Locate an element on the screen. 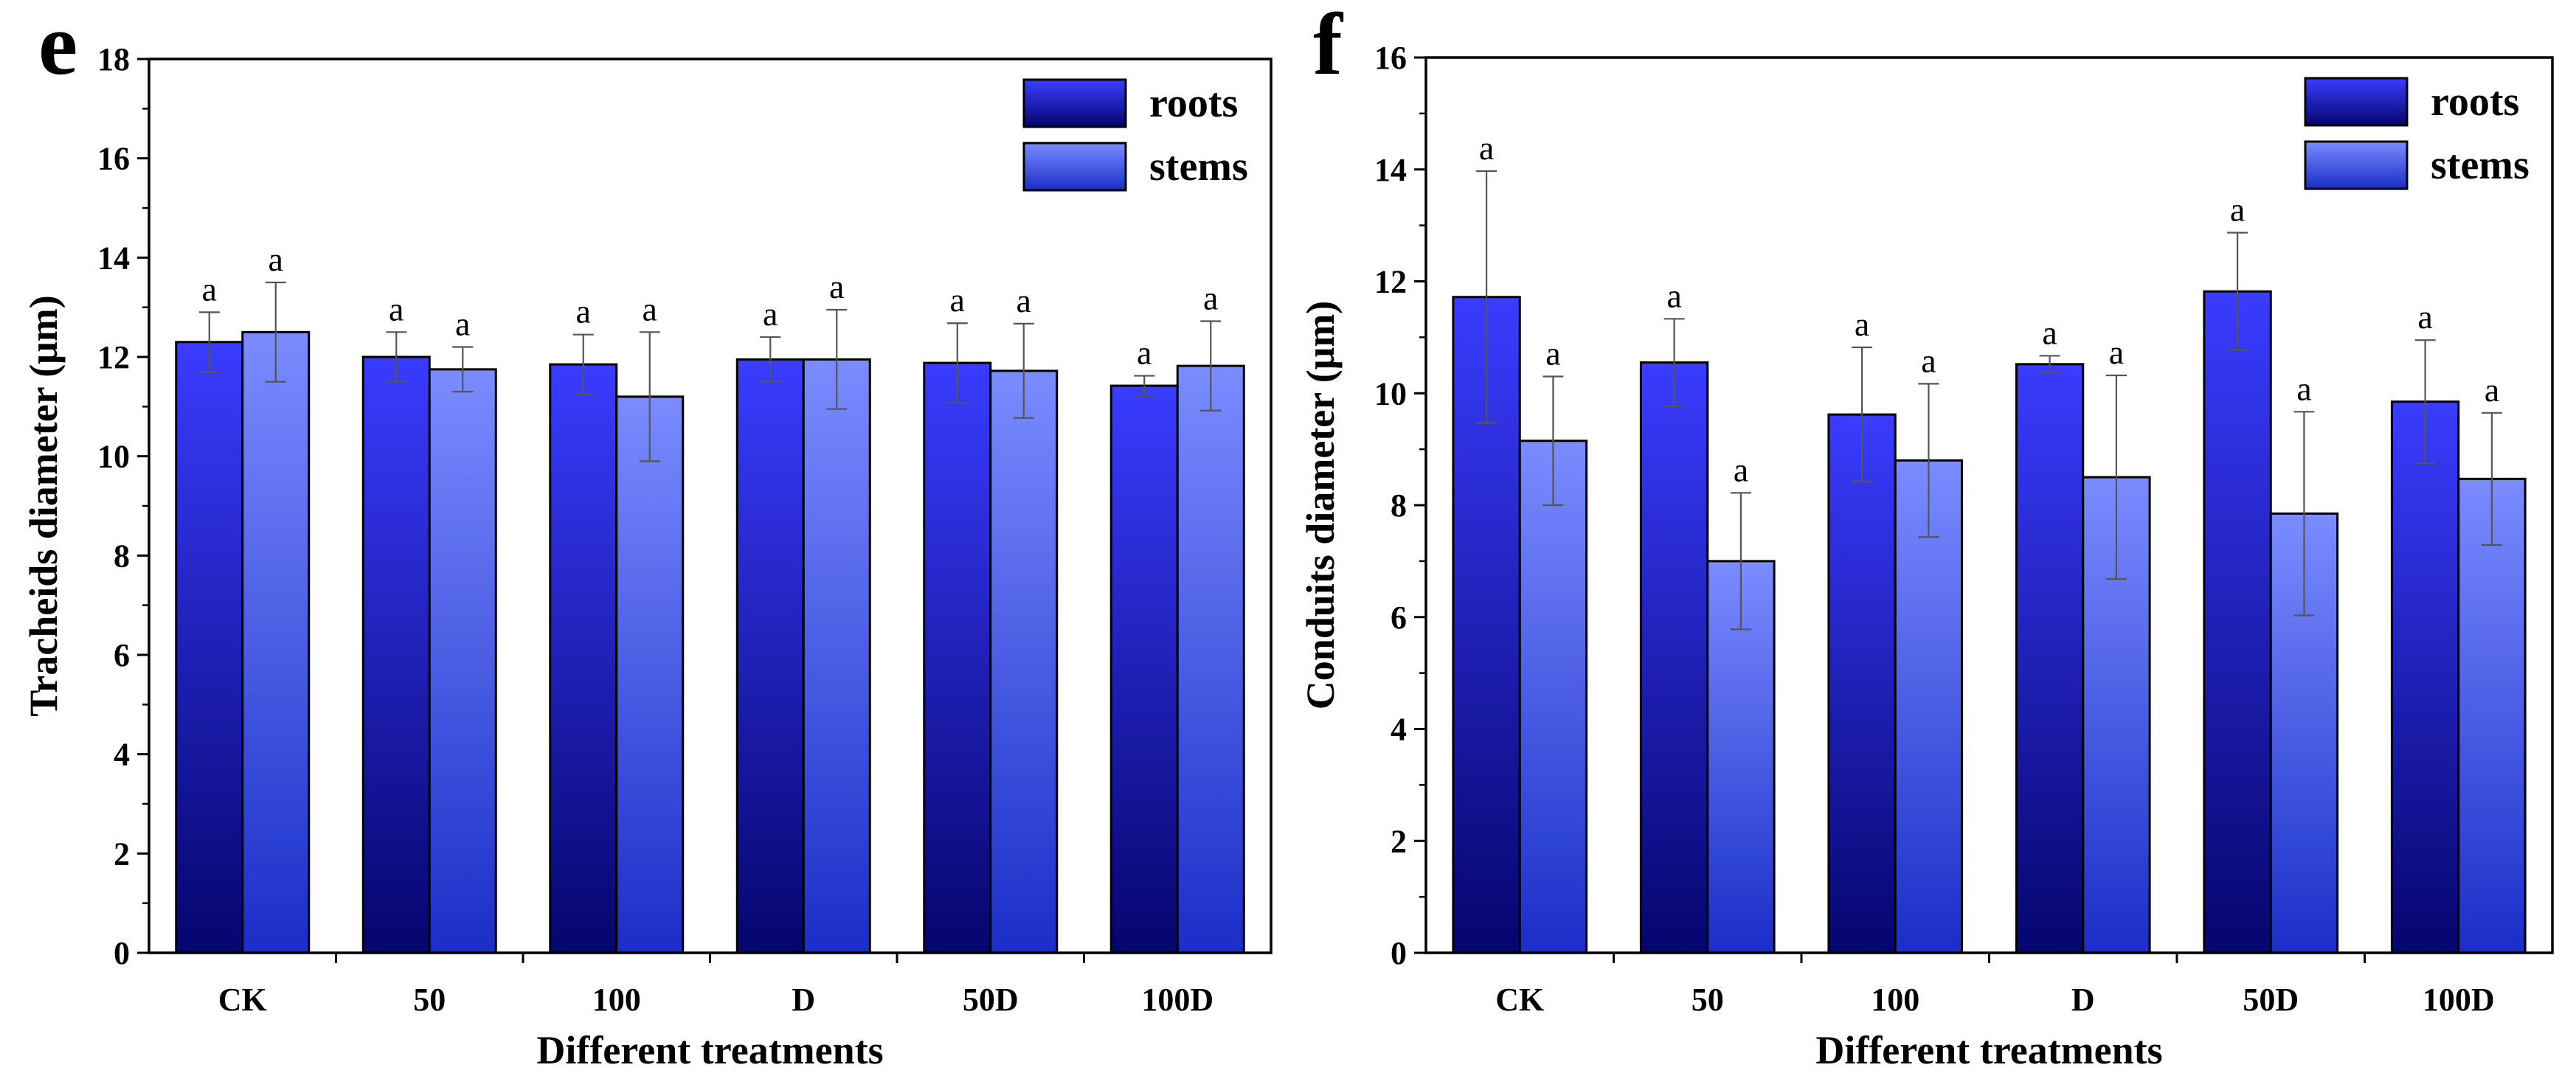 The image size is (2576, 1090). y-tick-label: 18 is located at coordinates (114, 59).